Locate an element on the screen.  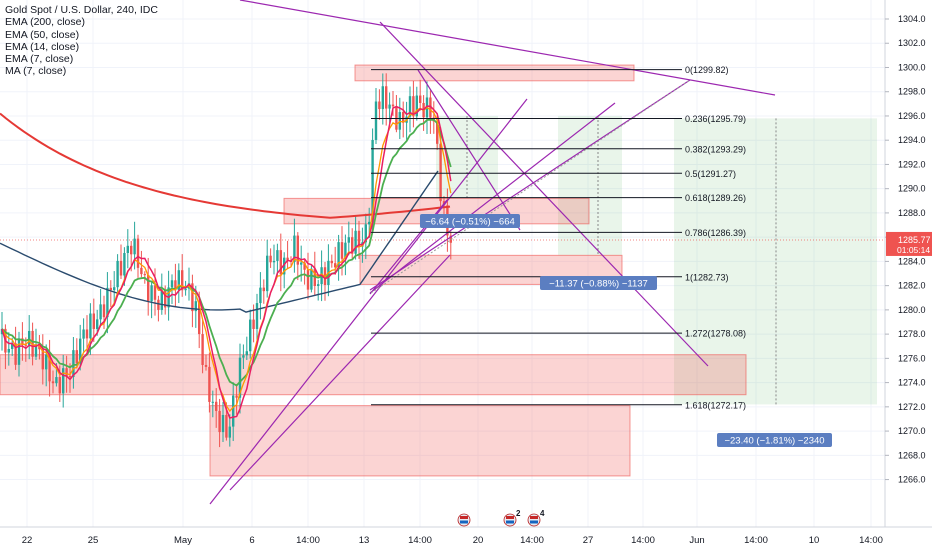
flag-stripe is located at coordinates (510, 517).